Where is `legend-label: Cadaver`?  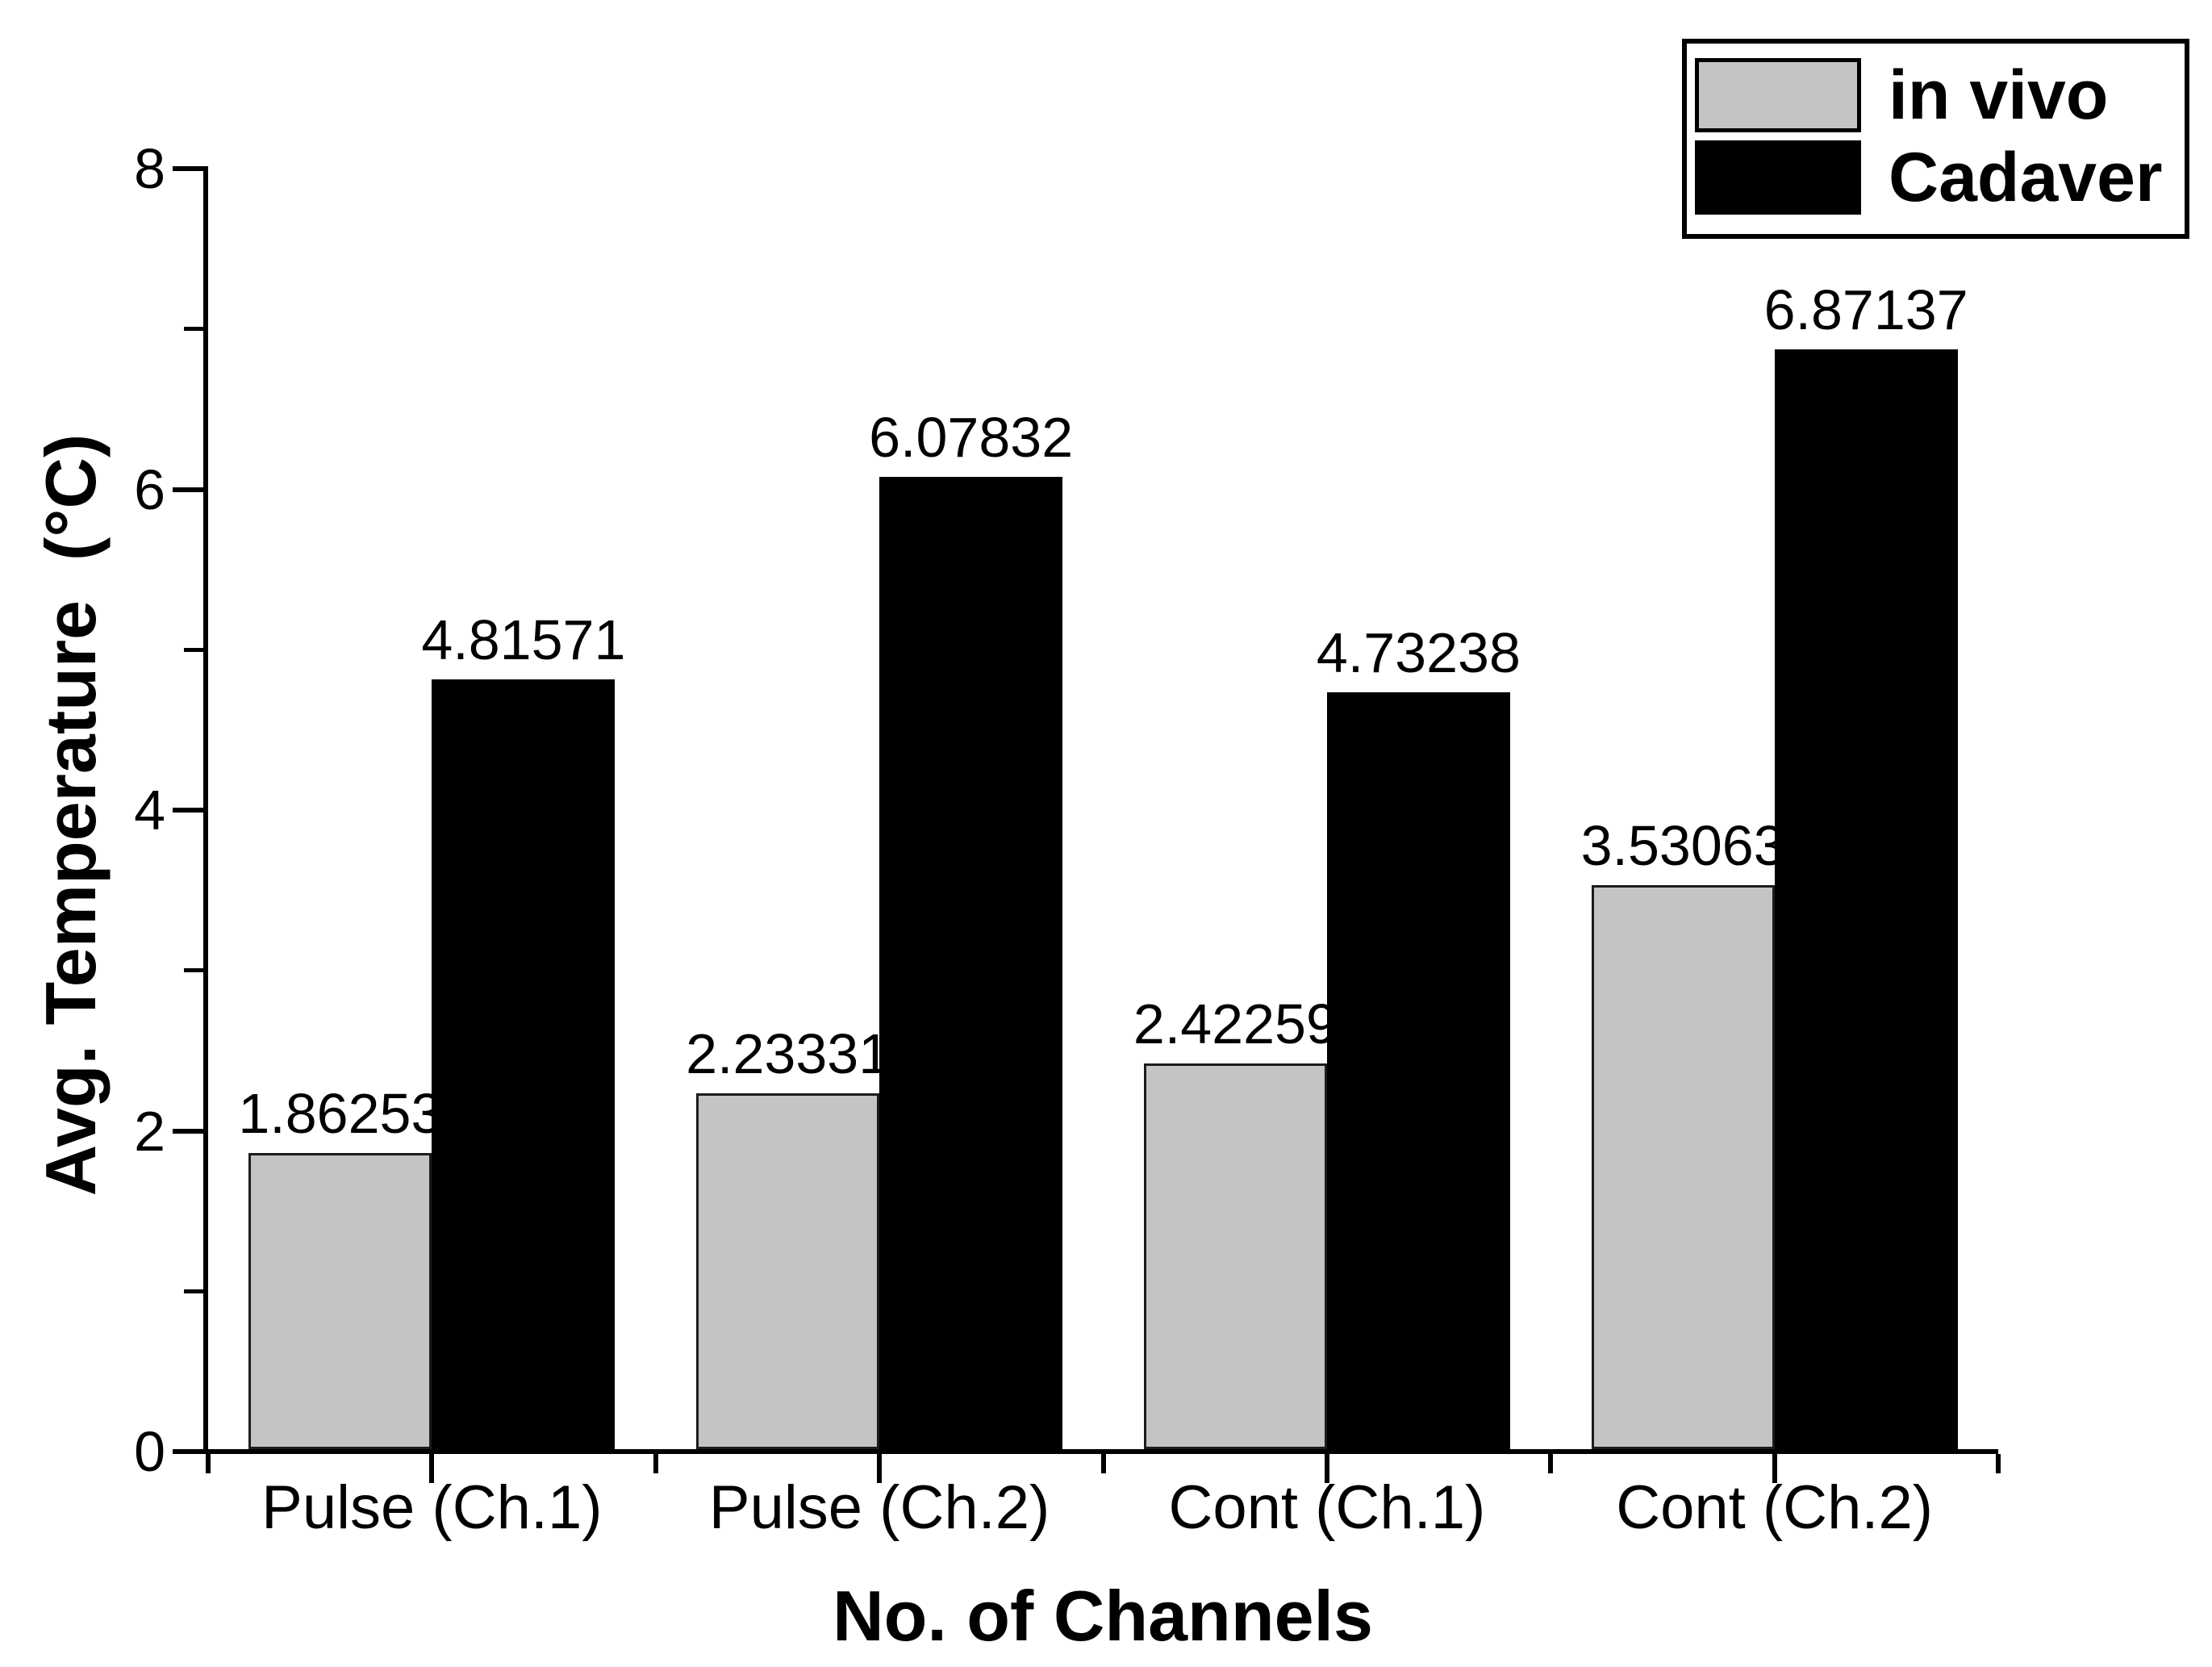
legend-label: Cadaver is located at coordinates (2026, 178).